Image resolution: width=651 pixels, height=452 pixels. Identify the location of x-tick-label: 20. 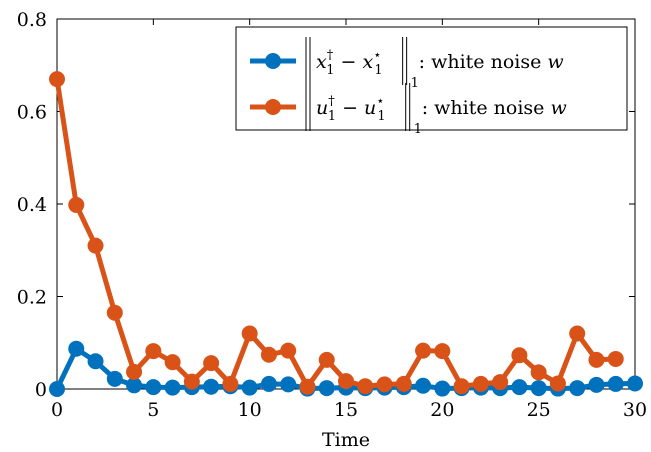
(442, 410).